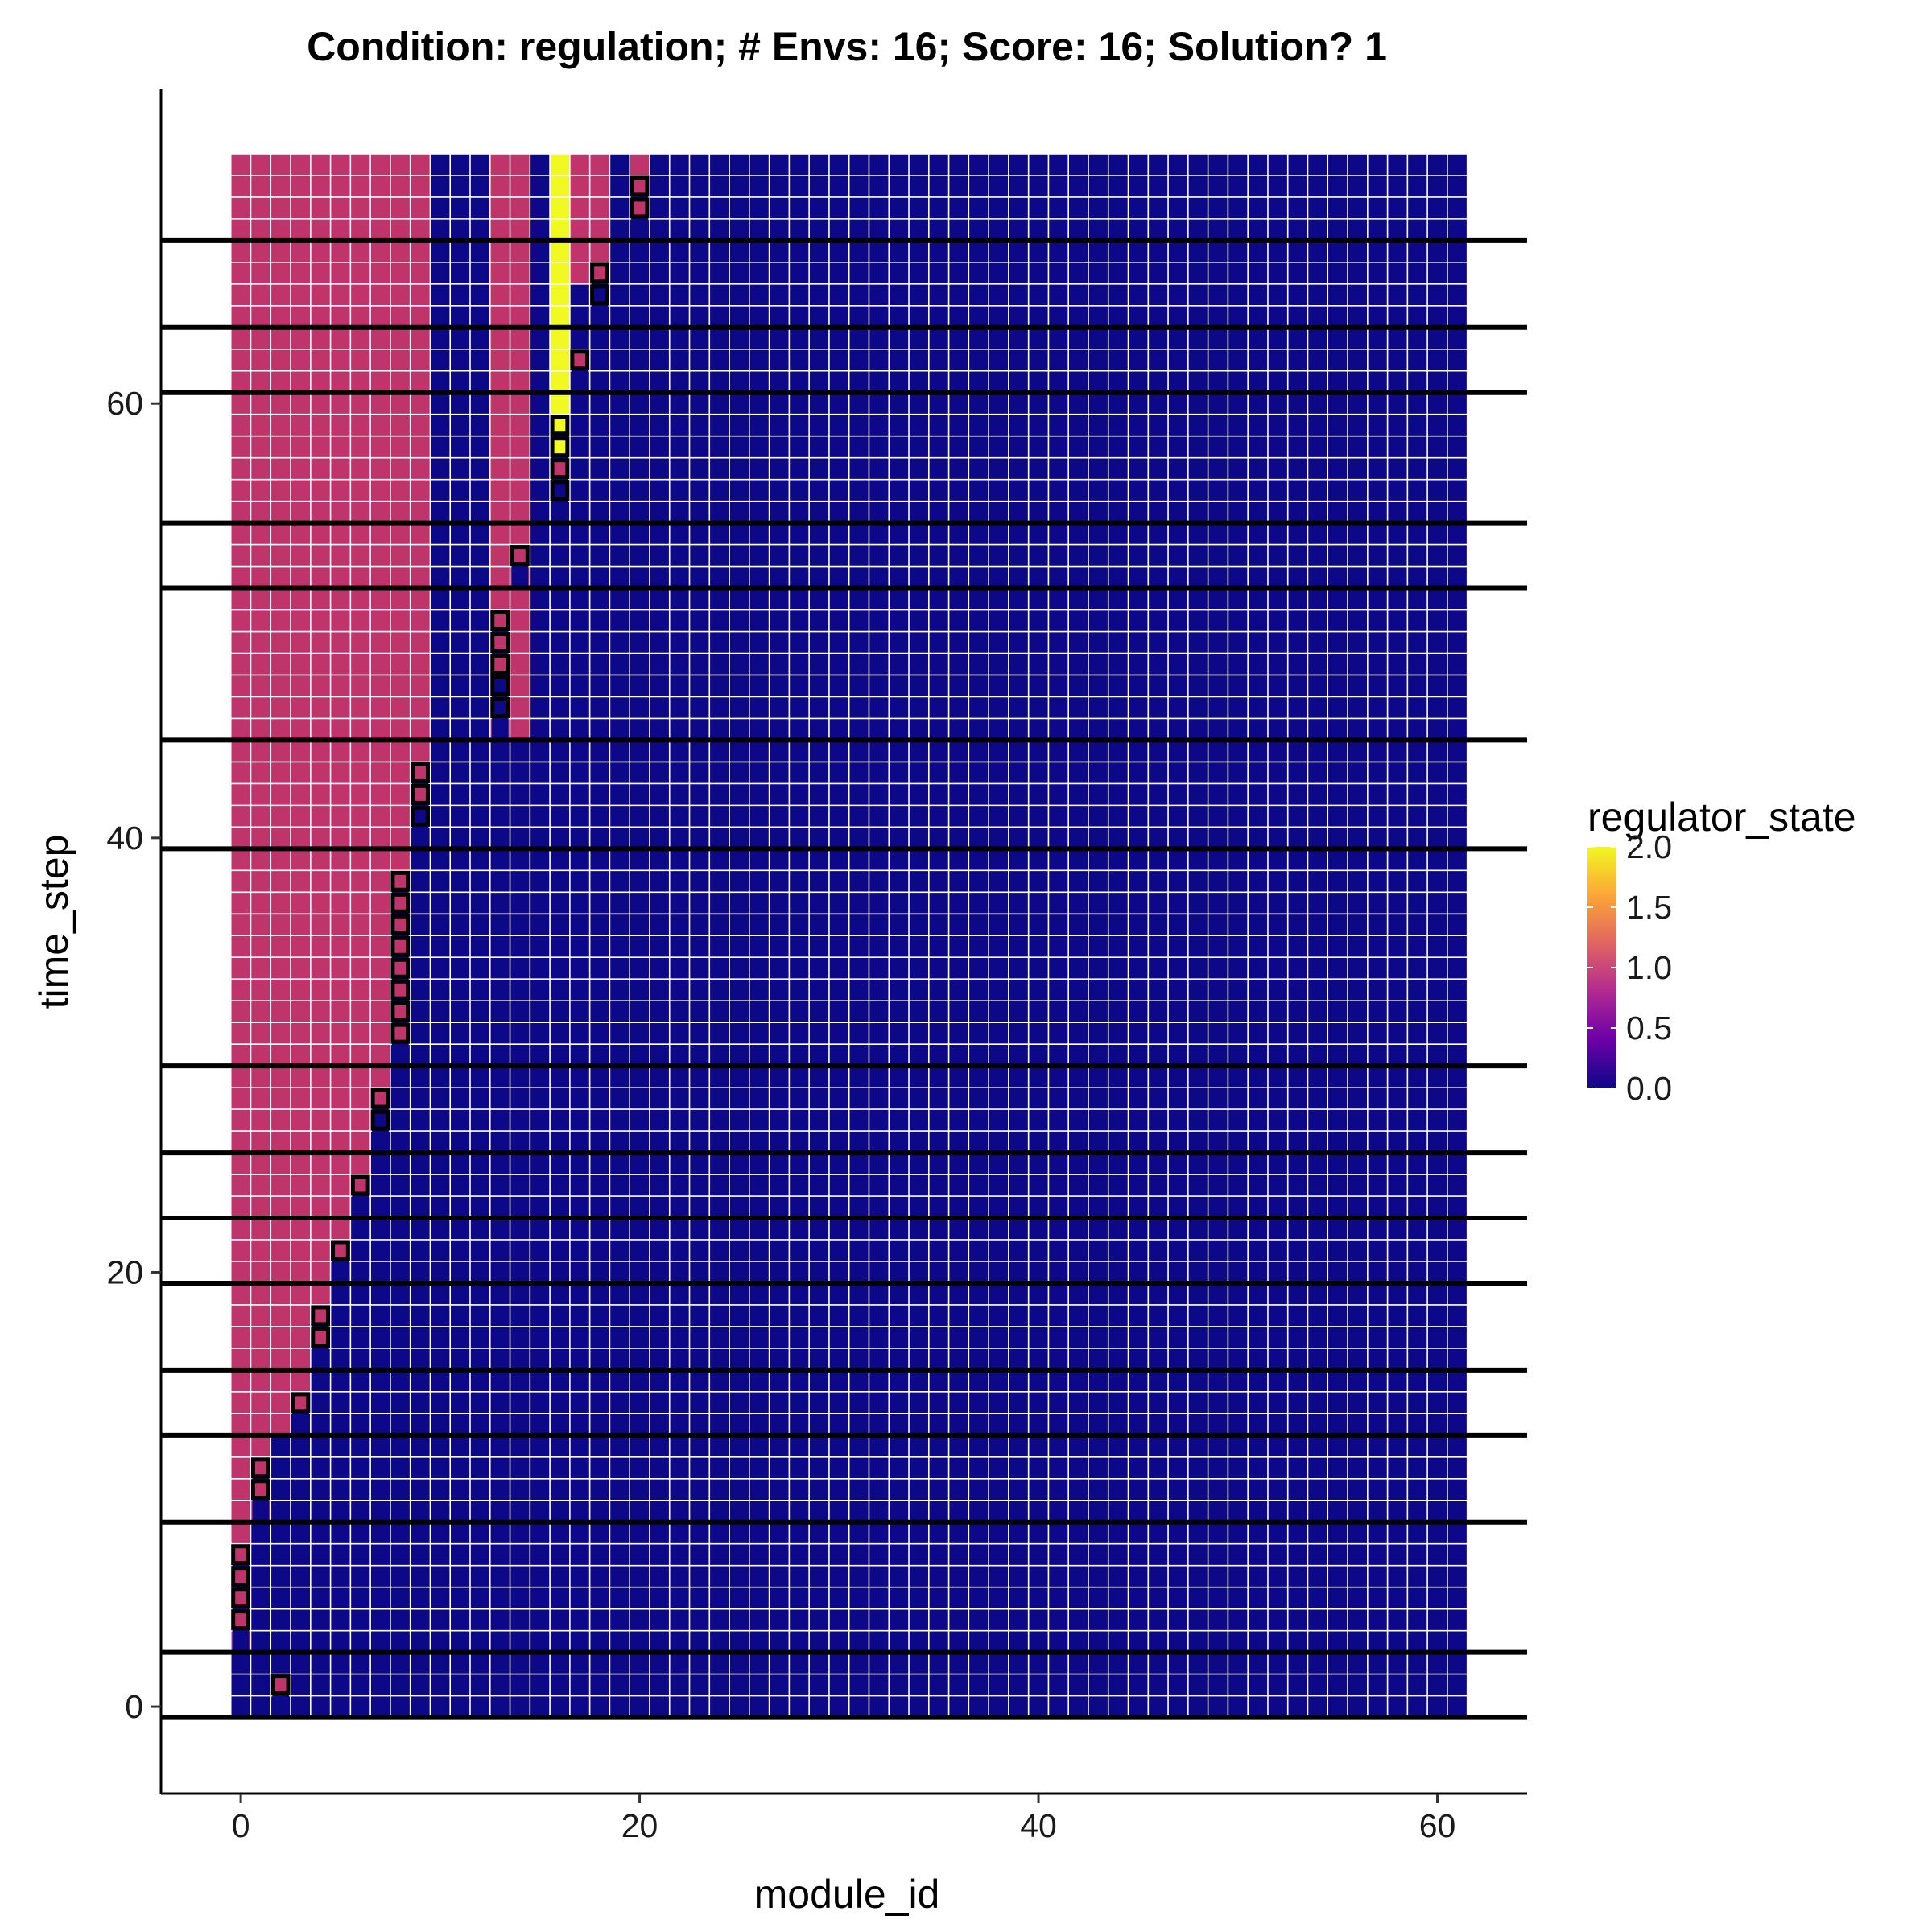 The height and width of the screenshot is (1932, 1932). I want to click on x-axis-title: module_id, so click(847, 1894).